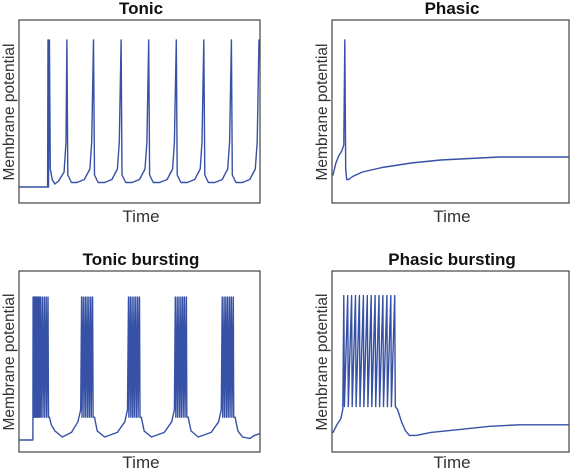 The height and width of the screenshot is (471, 571). Describe the element at coordinates (140, 462) in the screenshot. I see `x-axis-label-tonic-bursting: Time` at that location.